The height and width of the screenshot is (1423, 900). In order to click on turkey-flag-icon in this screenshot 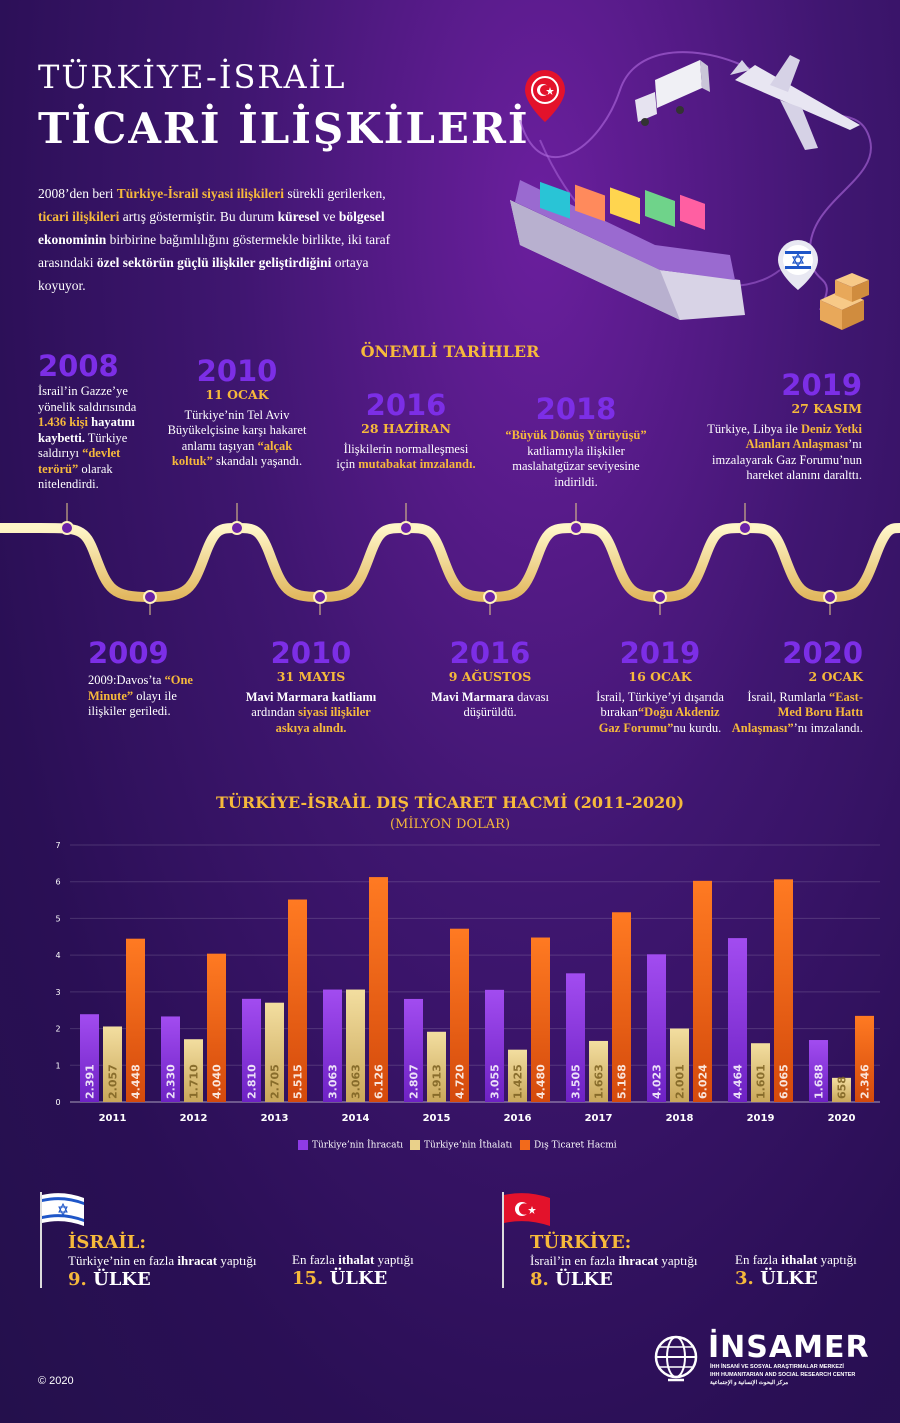, I will do `click(526, 1240)`.